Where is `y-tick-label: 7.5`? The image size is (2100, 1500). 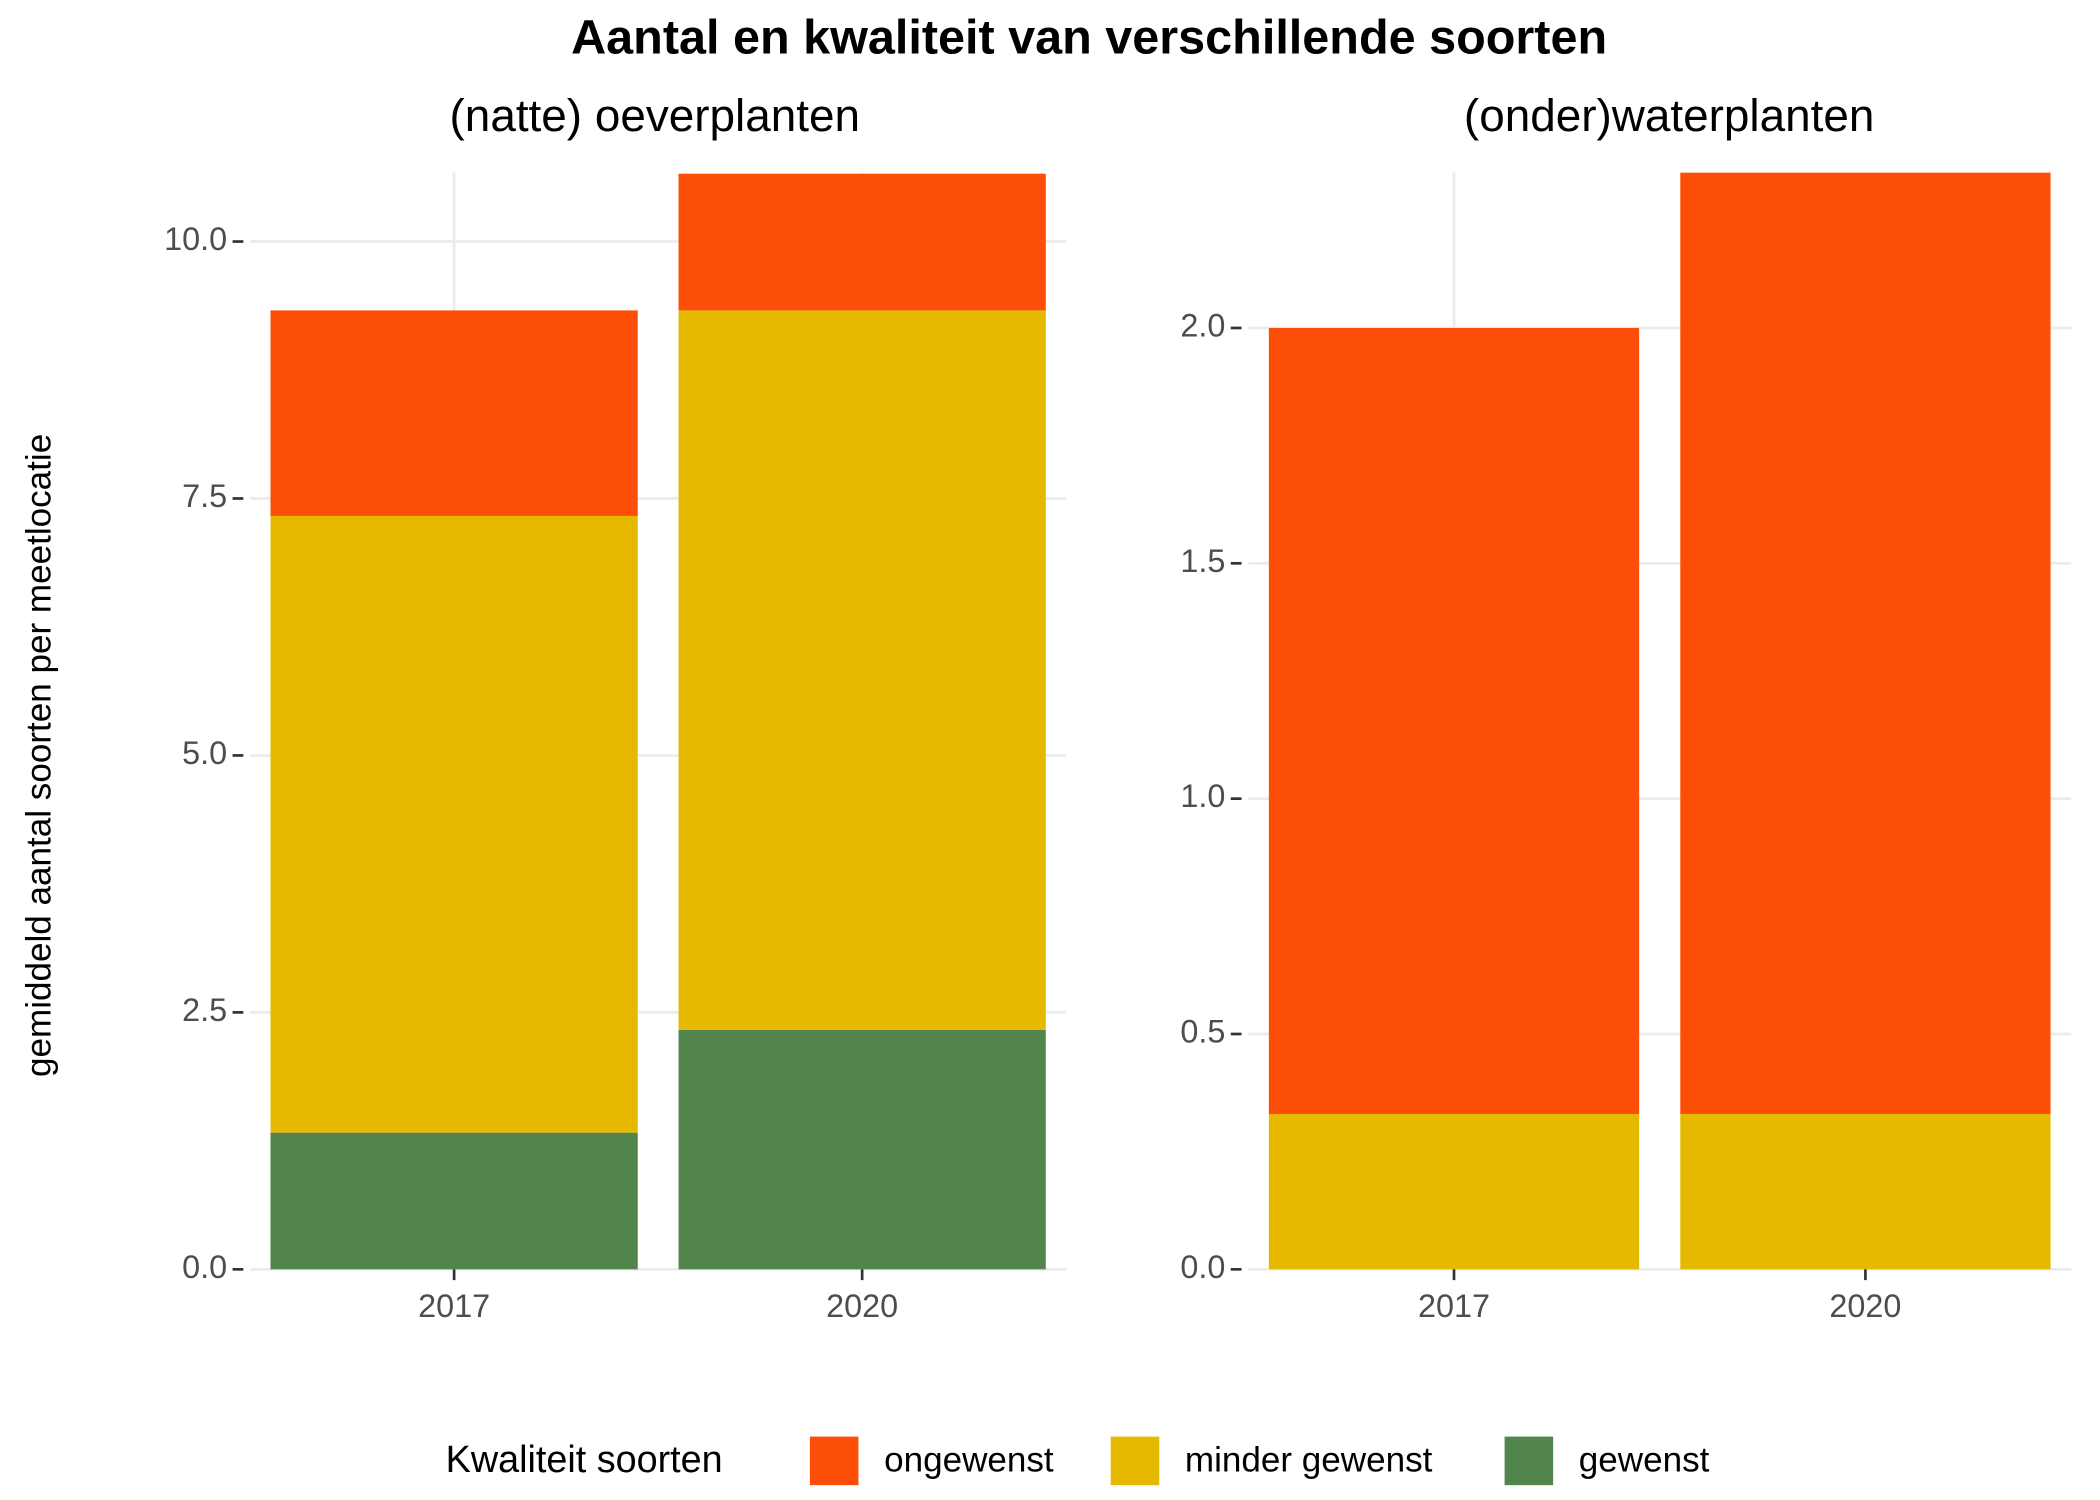
y-tick-label: 7.5 is located at coordinates (204, 496).